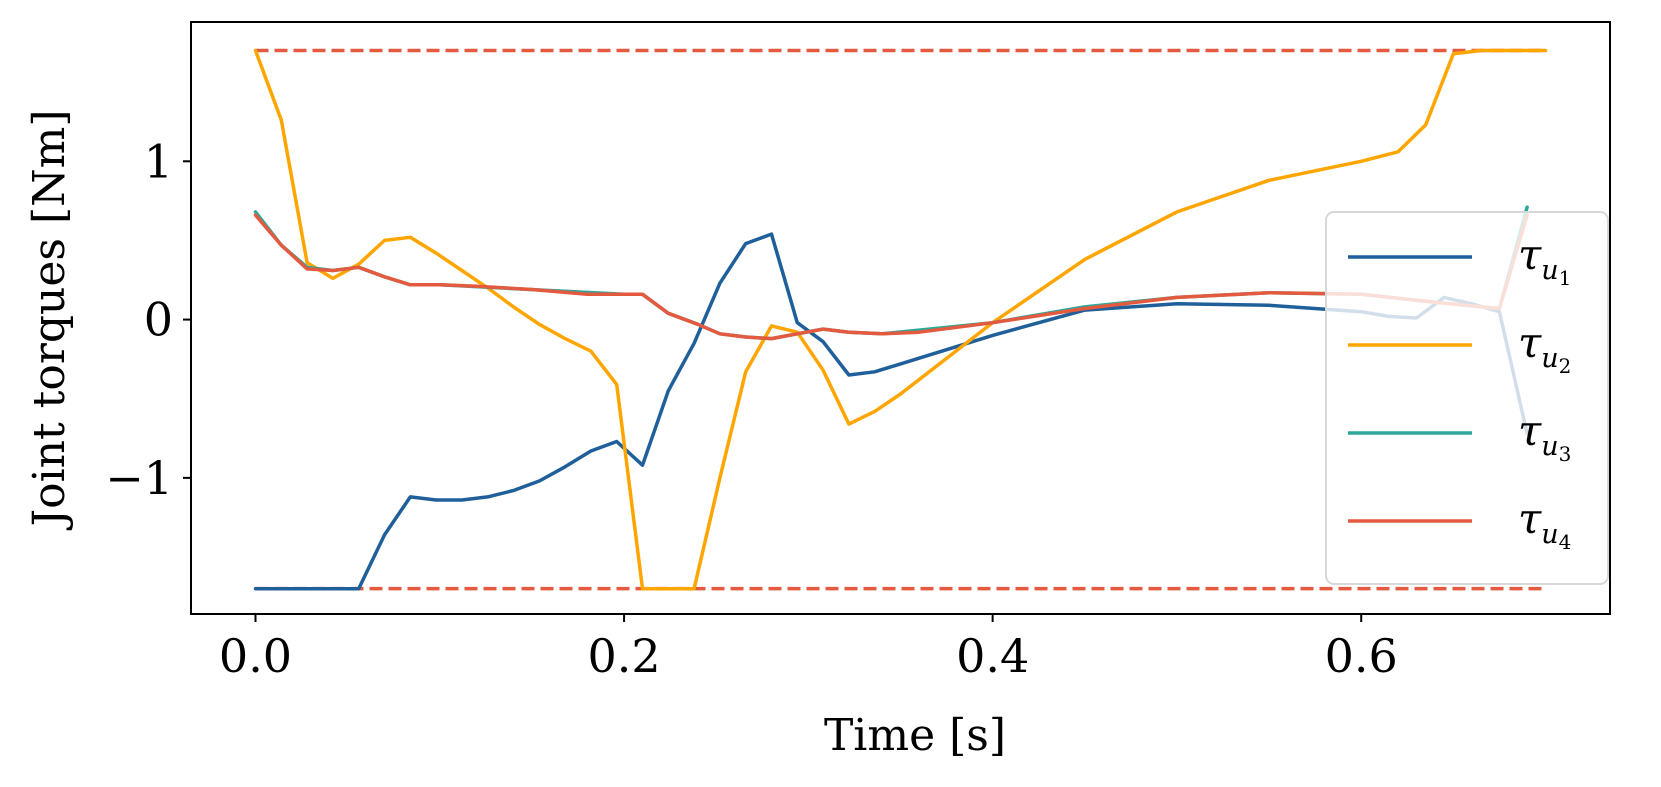 The image size is (1661, 787). Describe the element at coordinates (1544, 524) in the screenshot. I see `legend-label-4: τu4` at that location.